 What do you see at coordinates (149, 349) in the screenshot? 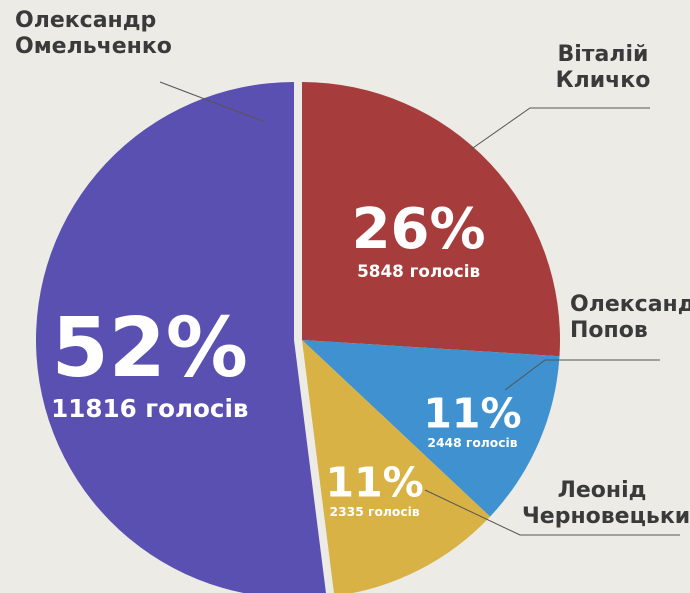
I see `value-label: 52%` at bounding box center [149, 349].